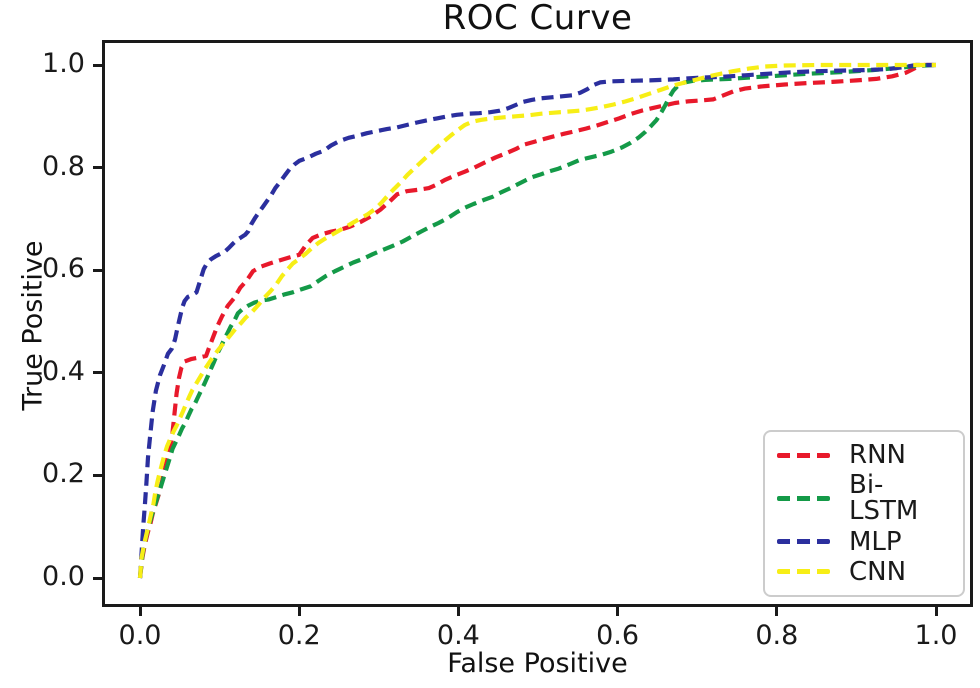 This screenshot has width=980, height=688. Describe the element at coordinates (878, 571) in the screenshot. I see `legend-label: CNN` at that location.